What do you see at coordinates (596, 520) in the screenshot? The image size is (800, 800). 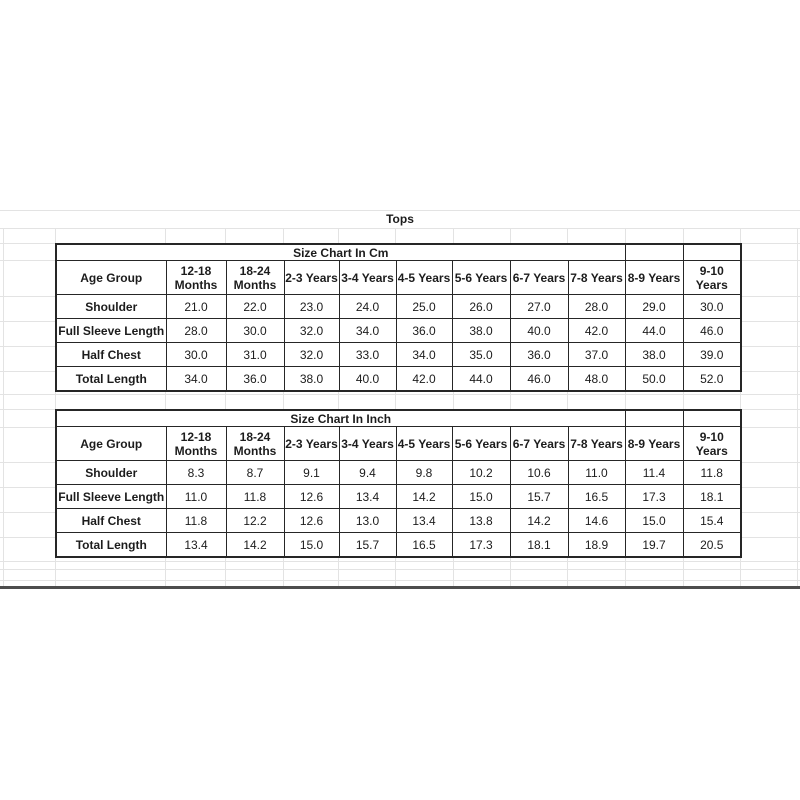 I see `measurement-value-cell: 14.6` at bounding box center [596, 520].